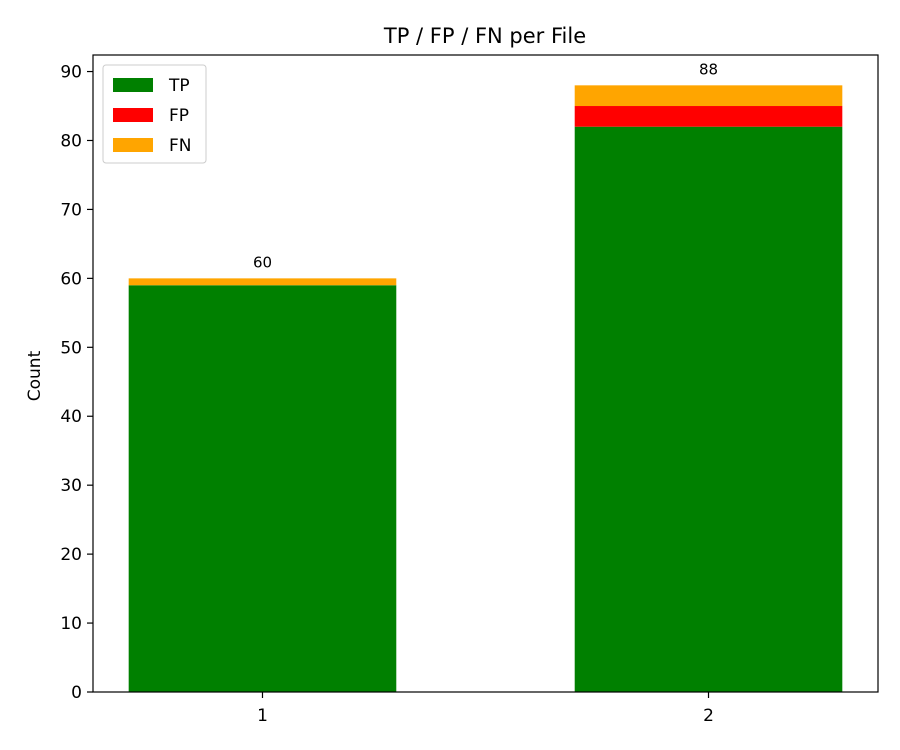  Describe the element at coordinates (71, 417) in the screenshot. I see `y-tick-label: 40` at that location.